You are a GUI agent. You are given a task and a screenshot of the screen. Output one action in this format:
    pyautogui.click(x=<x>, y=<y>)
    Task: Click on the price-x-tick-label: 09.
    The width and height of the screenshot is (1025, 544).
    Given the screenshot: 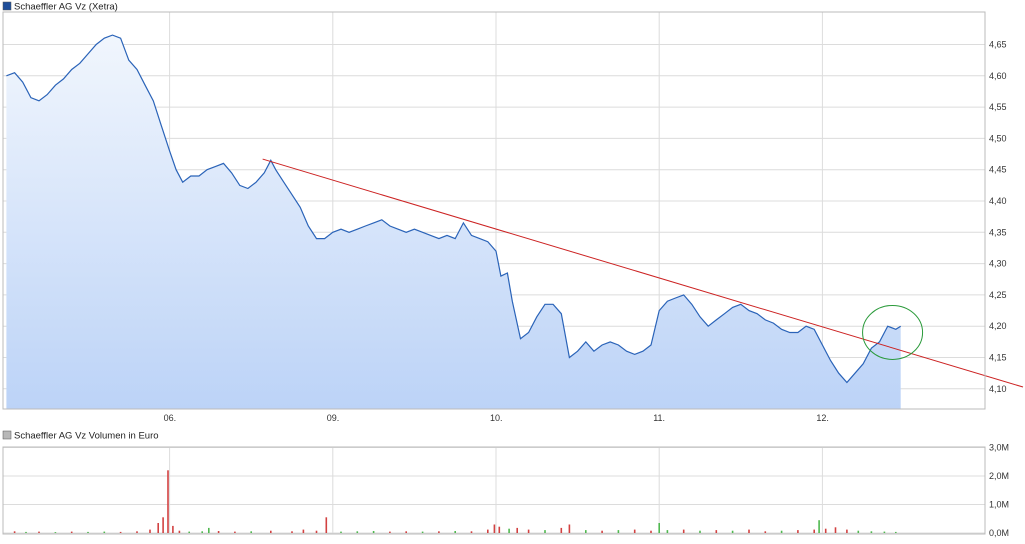 What is the action you would take?
    pyautogui.click(x=333, y=418)
    